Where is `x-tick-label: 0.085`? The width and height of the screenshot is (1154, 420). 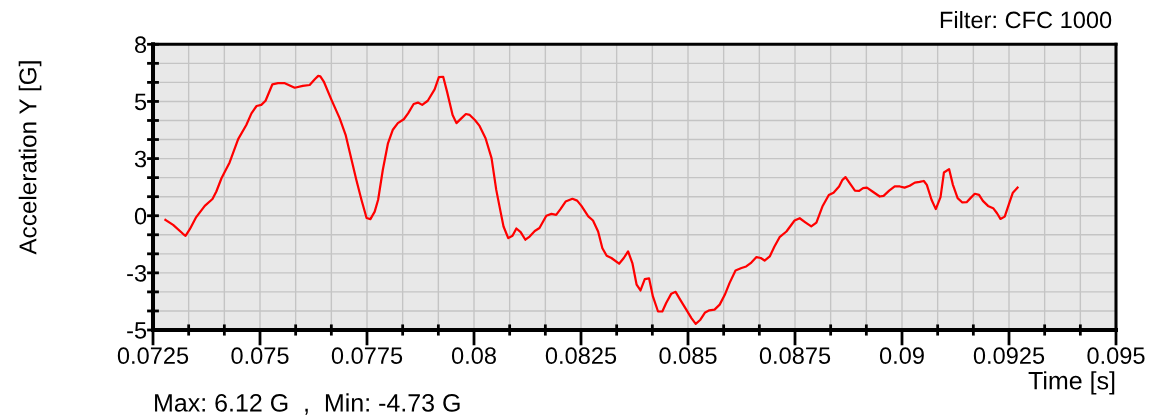
x-tick-label: 0.085 is located at coordinates (688, 356).